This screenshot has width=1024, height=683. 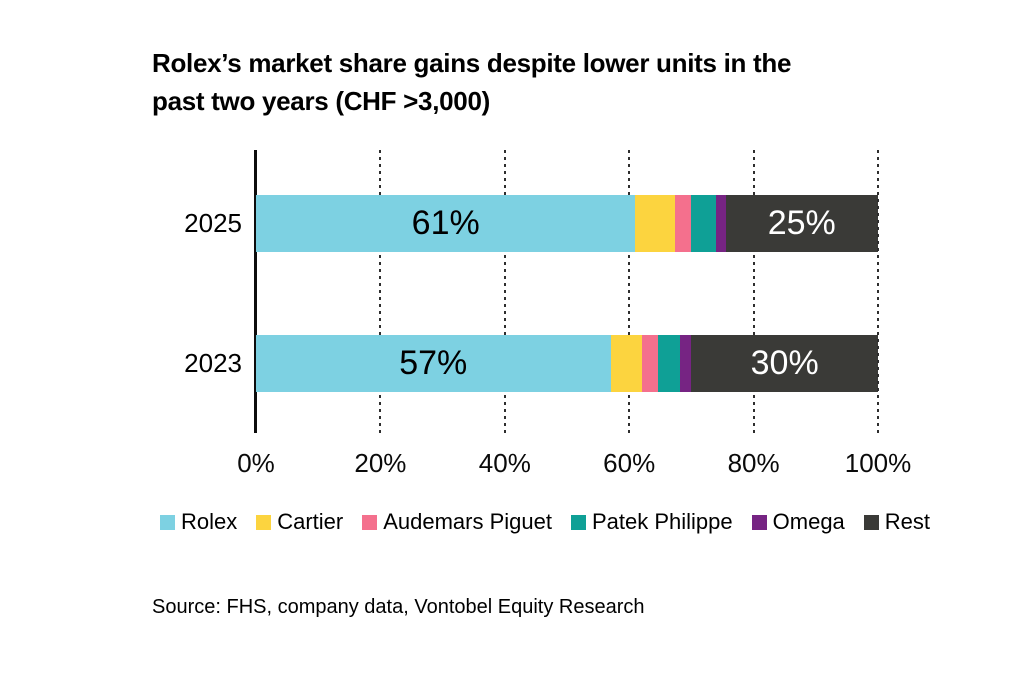 I want to click on legend-item-audemars-piguet: Audemars Piguet, so click(x=457, y=522).